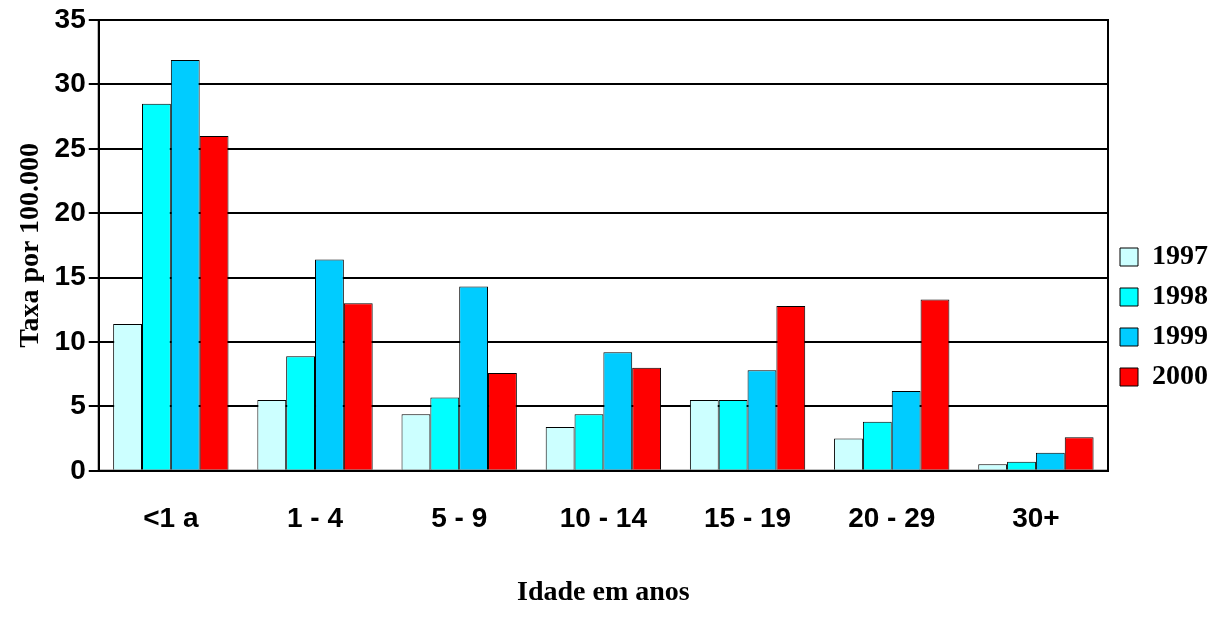 The width and height of the screenshot is (1228, 619). I want to click on x-tick-label: 15 - 19, so click(747, 518).